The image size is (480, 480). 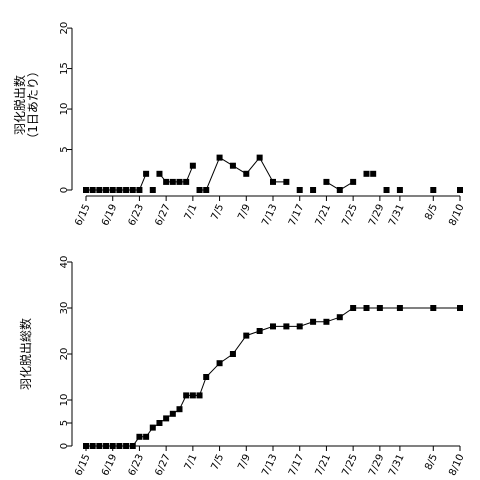 I want to click on x-tick-label: 7/25, so click(x=349, y=215).